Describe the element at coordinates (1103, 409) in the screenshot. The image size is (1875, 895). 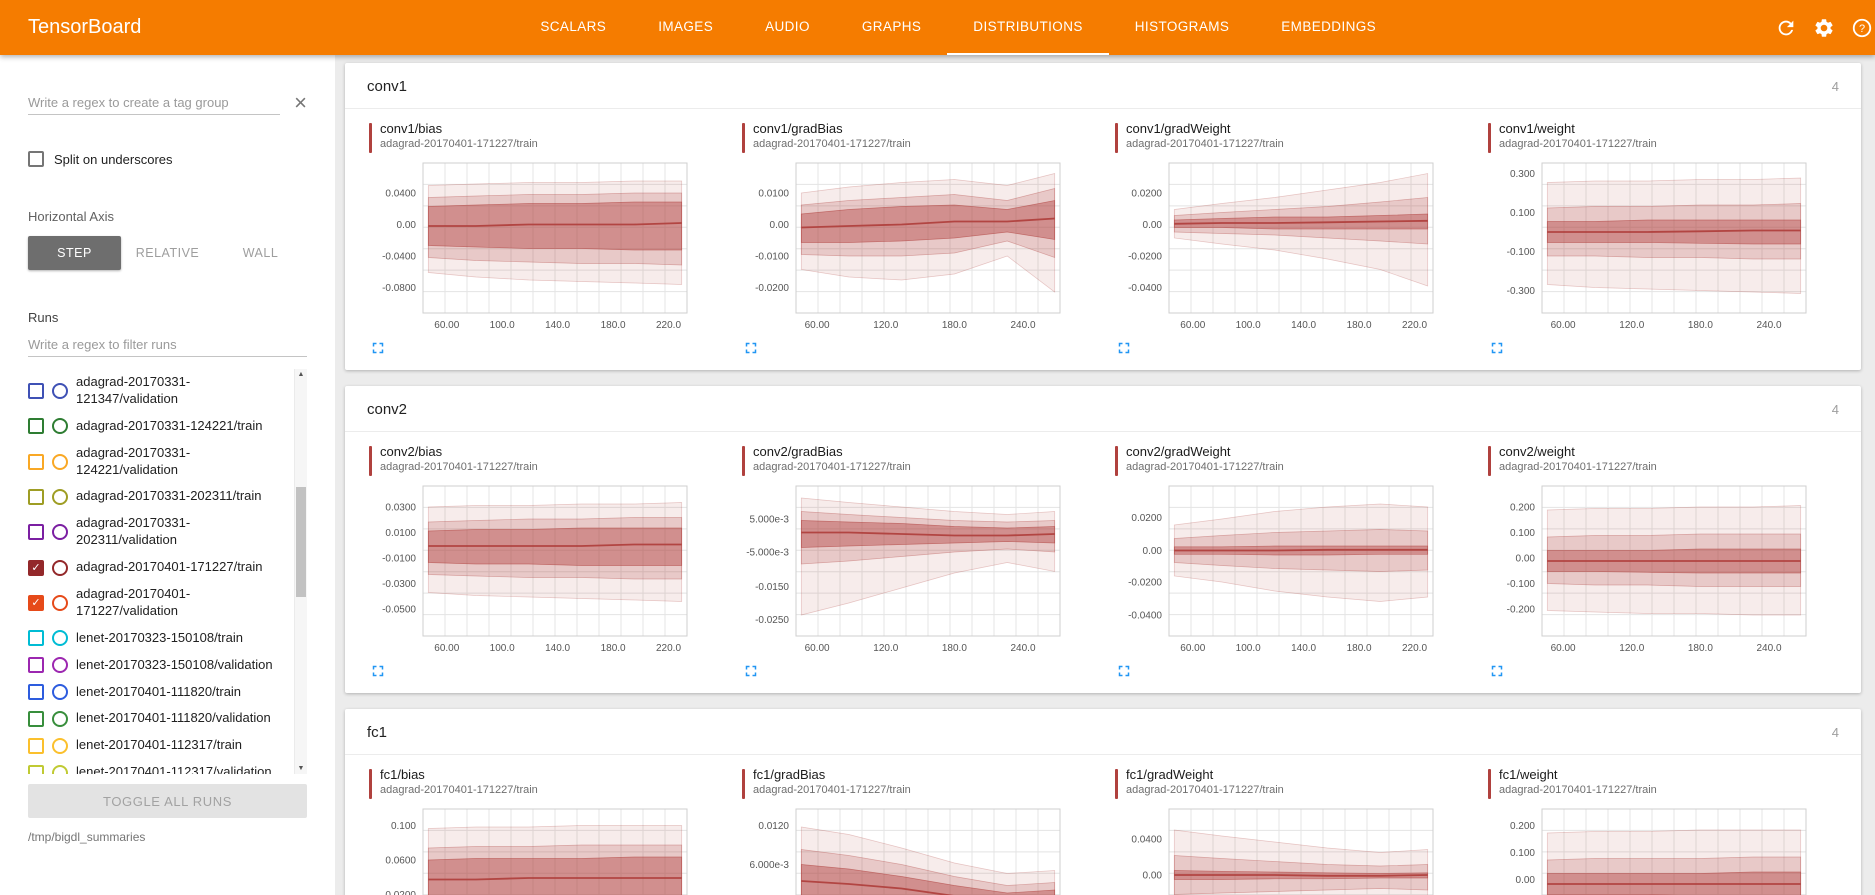
I see `card-header: conv2 4` at that location.